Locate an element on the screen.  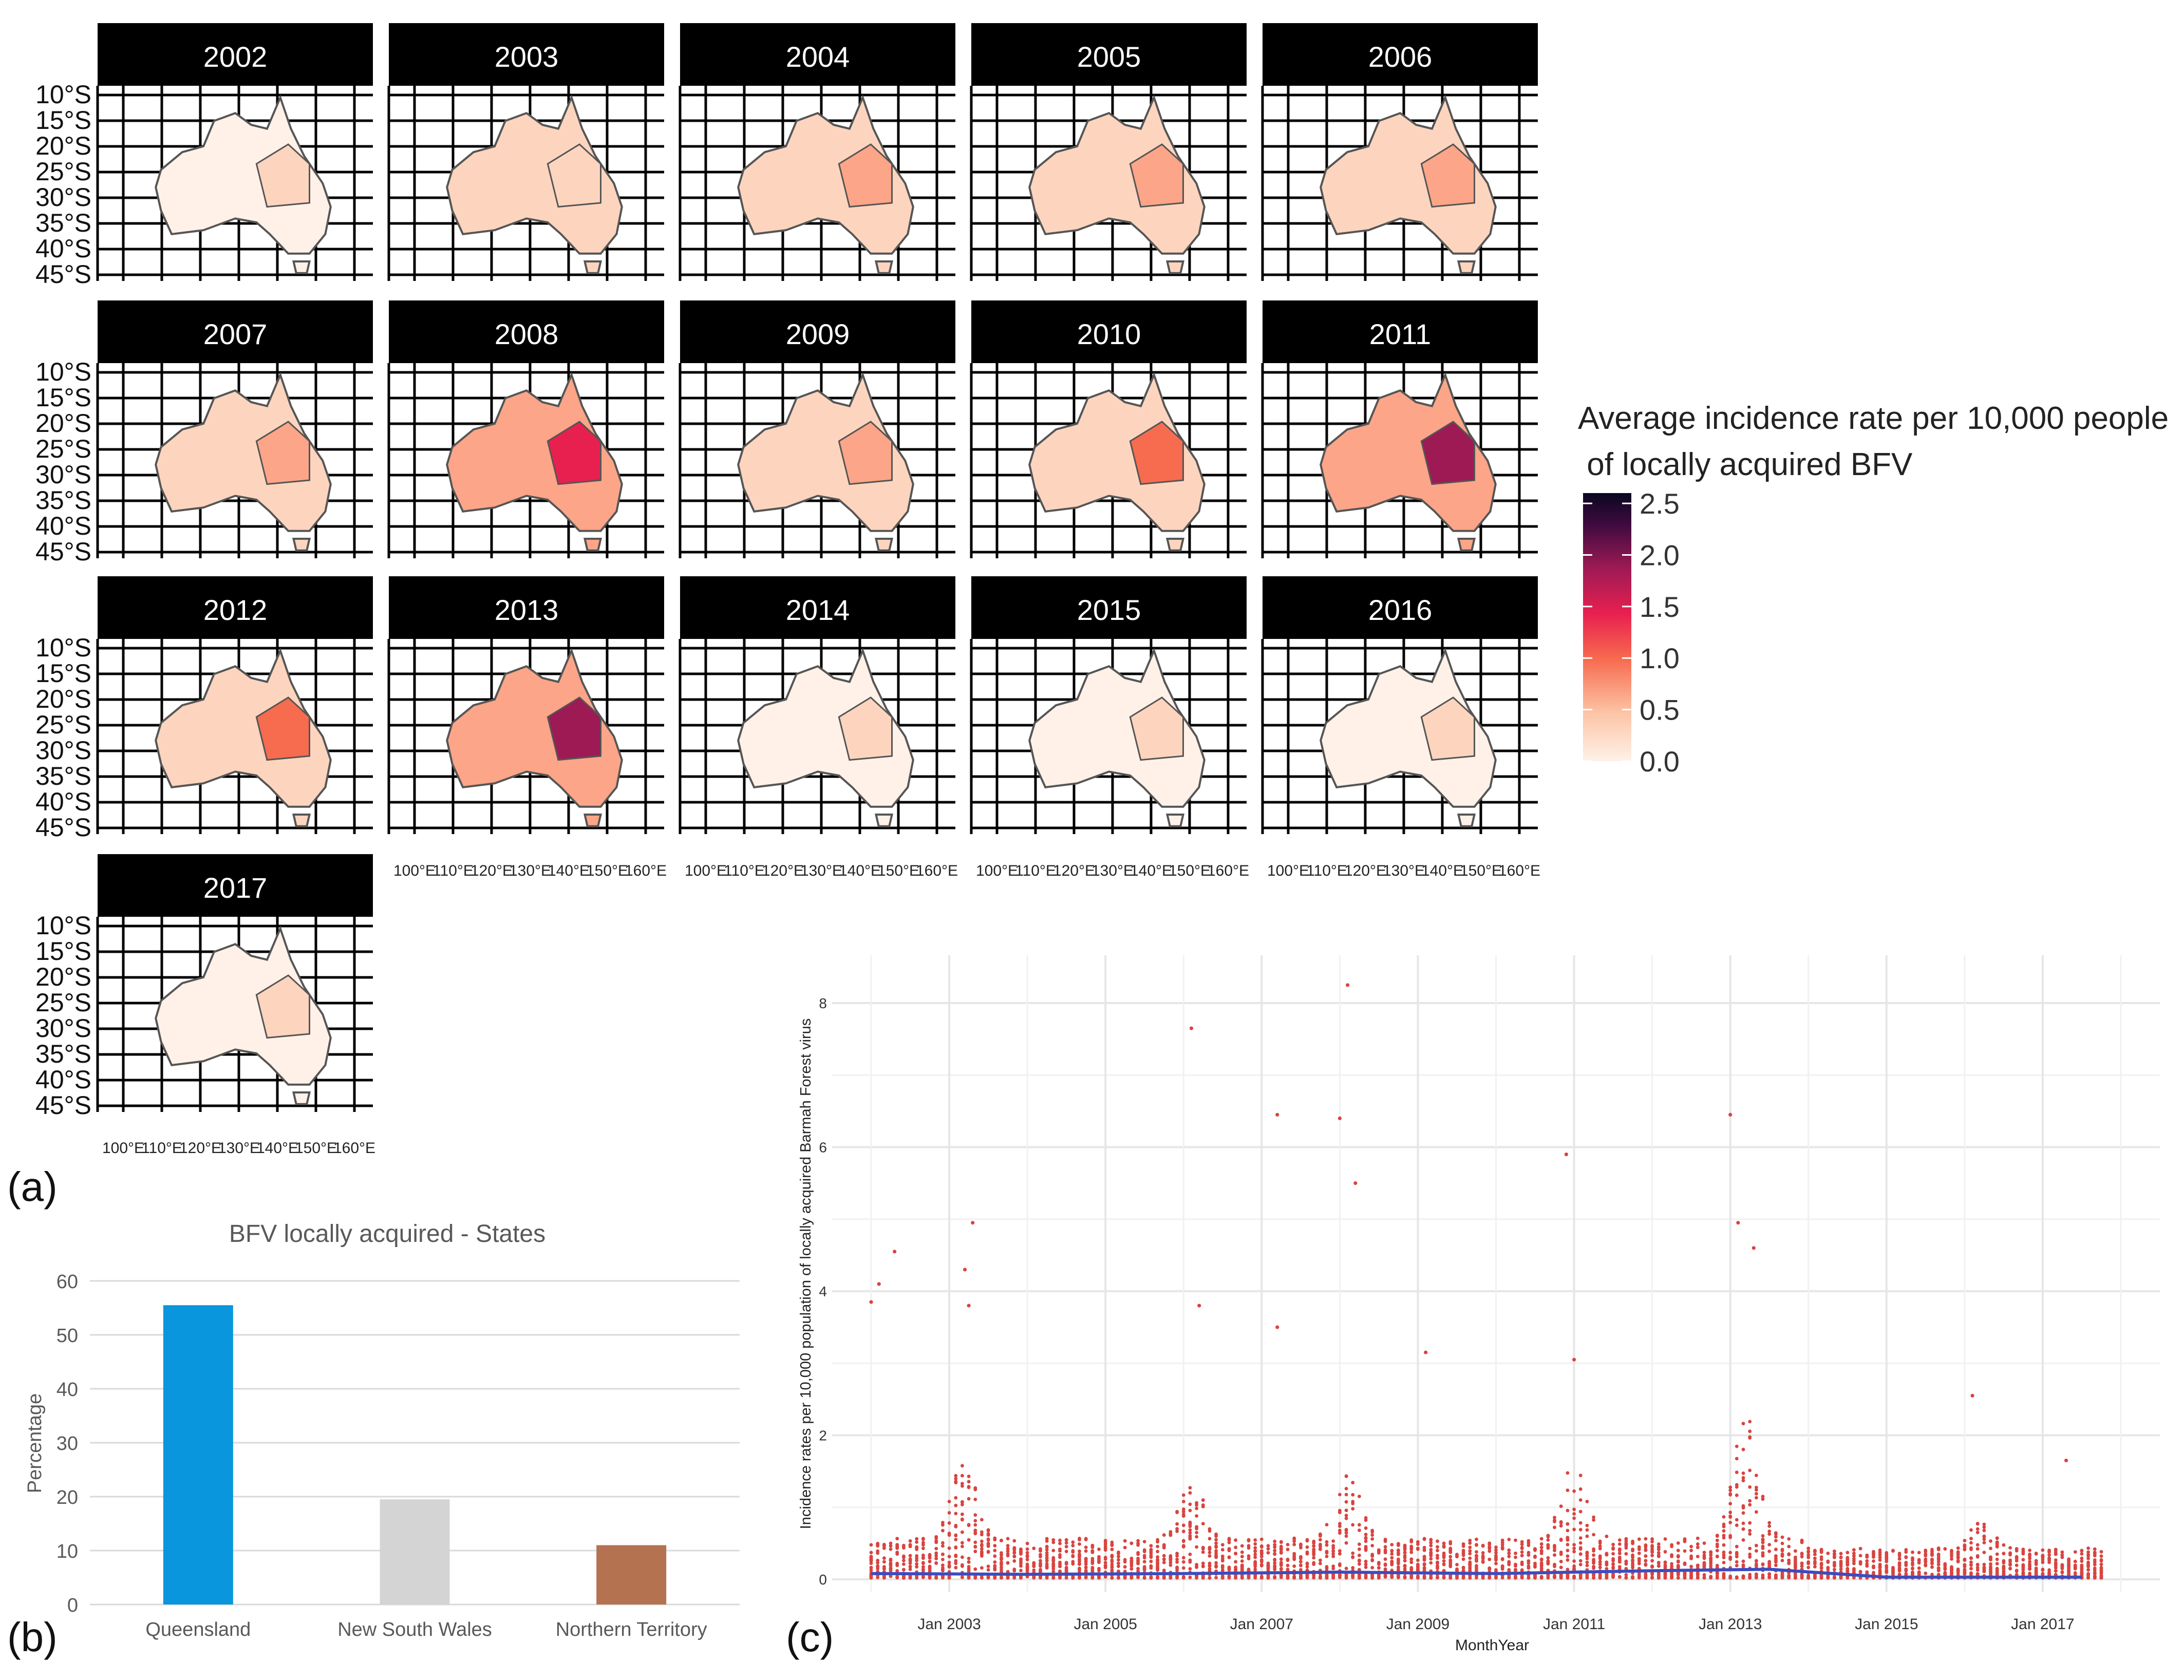
hotspot-region is located at coordinates (866, 728).